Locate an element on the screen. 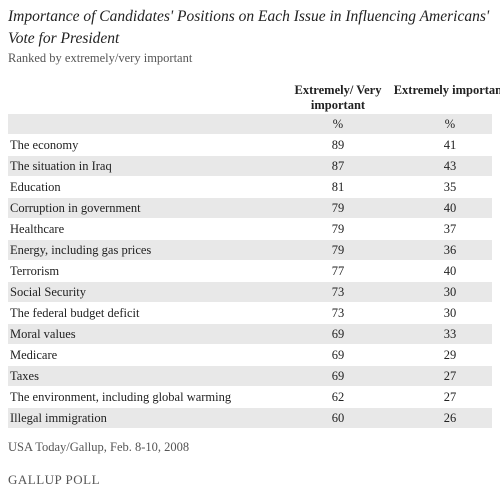 The height and width of the screenshot is (494, 500). row-label: Taxes is located at coordinates (24, 376).